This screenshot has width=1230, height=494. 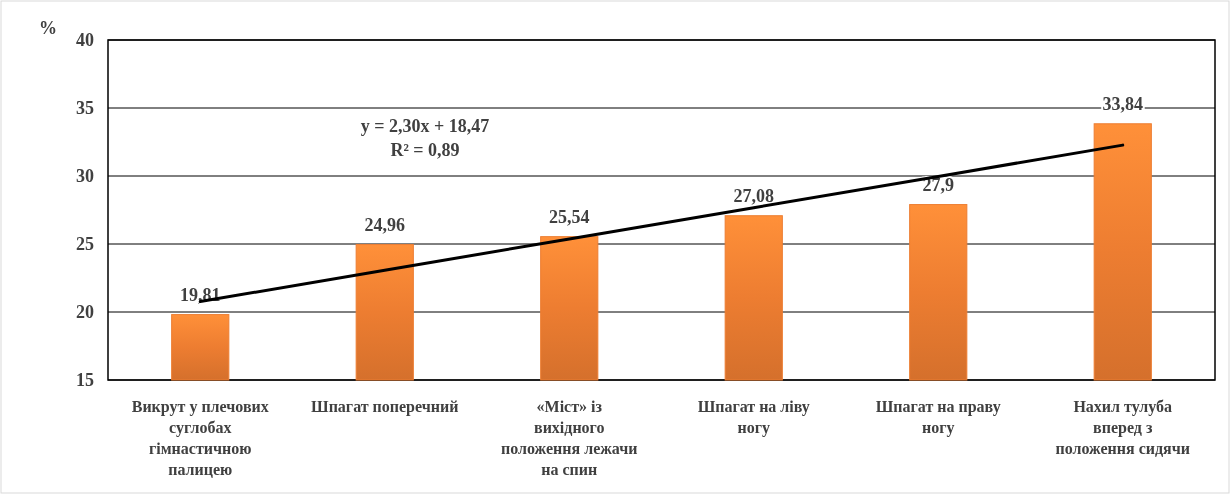 I want to click on y-tick-label: 25, so click(x=85, y=244).